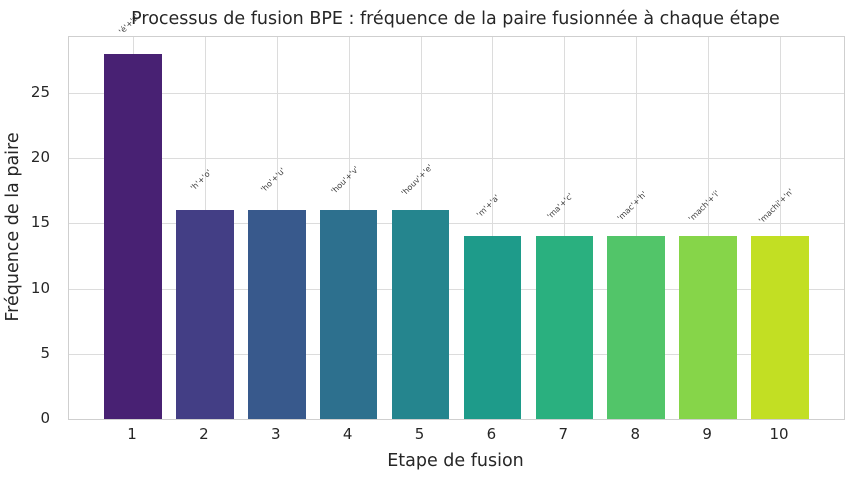  I want to click on y-tick-label: 20, so click(40, 157).